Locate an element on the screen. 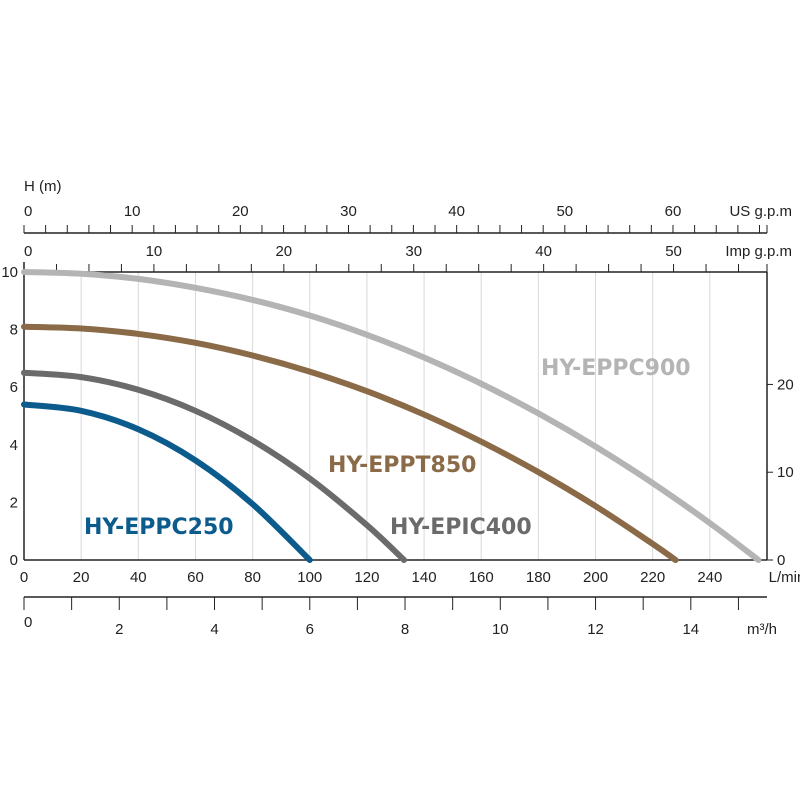 This screenshot has width=800, height=800. y-tick-label: 2 is located at coordinates (14, 502).